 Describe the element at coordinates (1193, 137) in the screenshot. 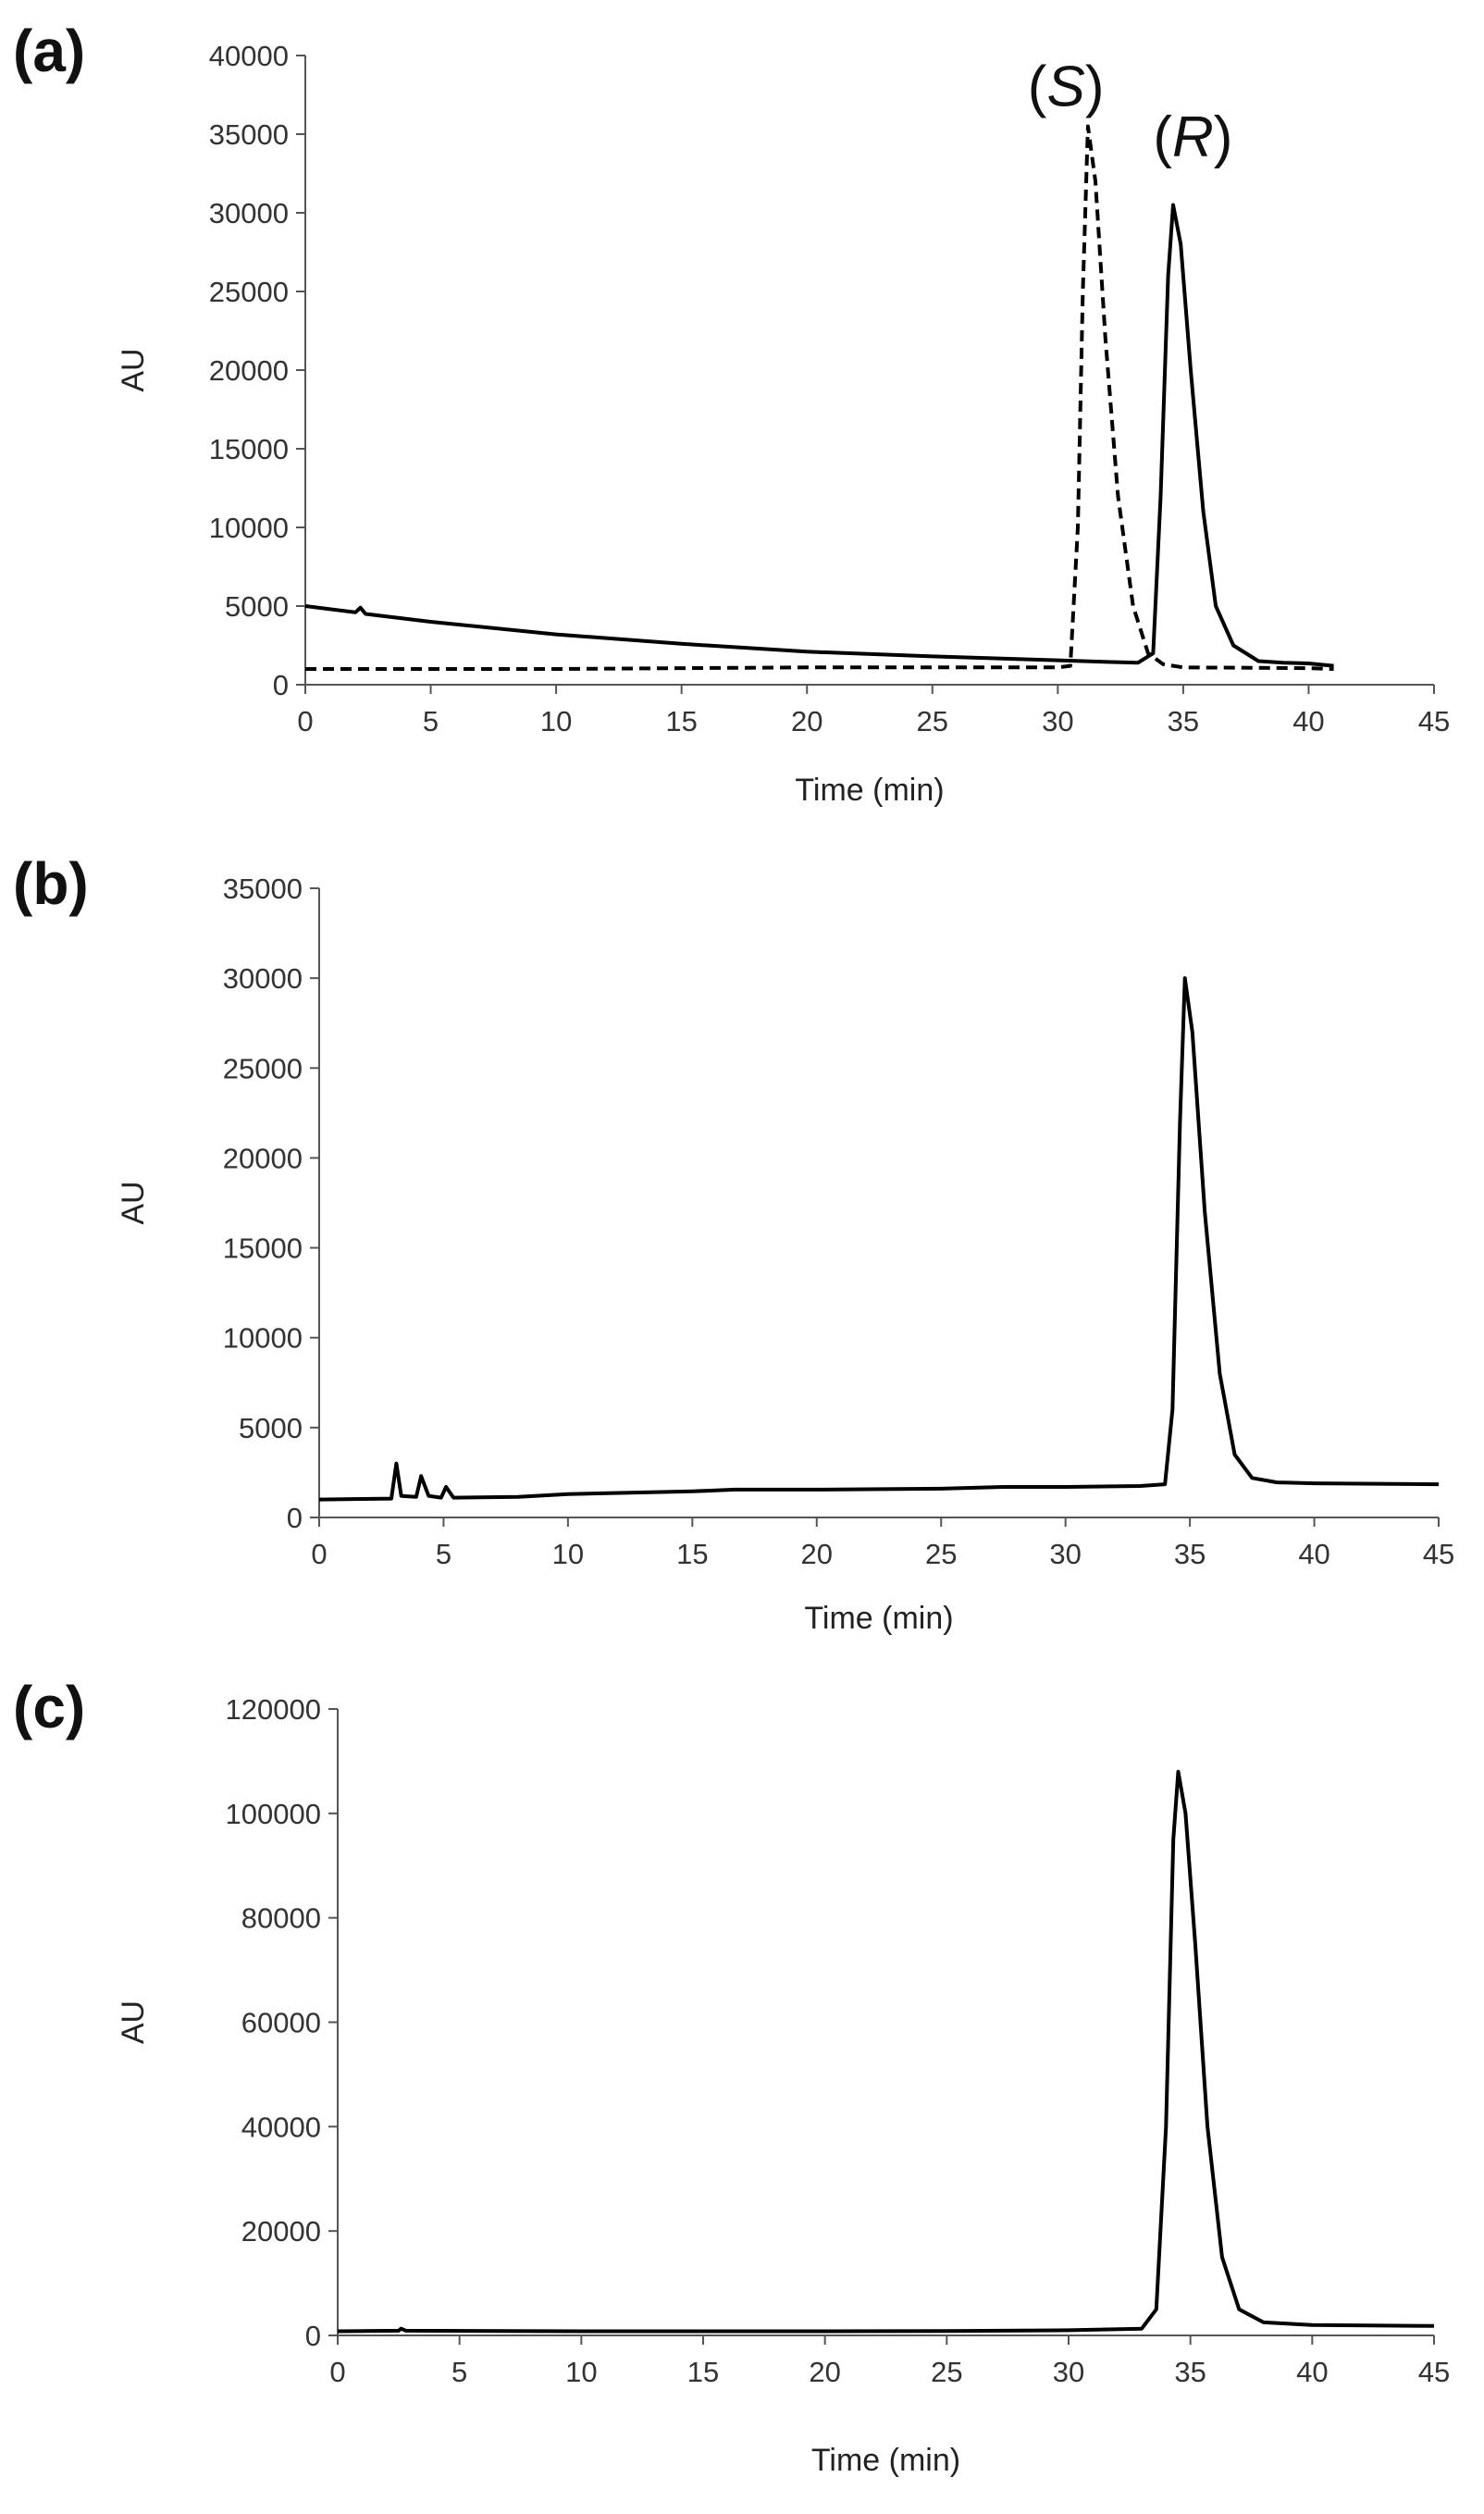

I see `peak-annotation: (R)` at that location.